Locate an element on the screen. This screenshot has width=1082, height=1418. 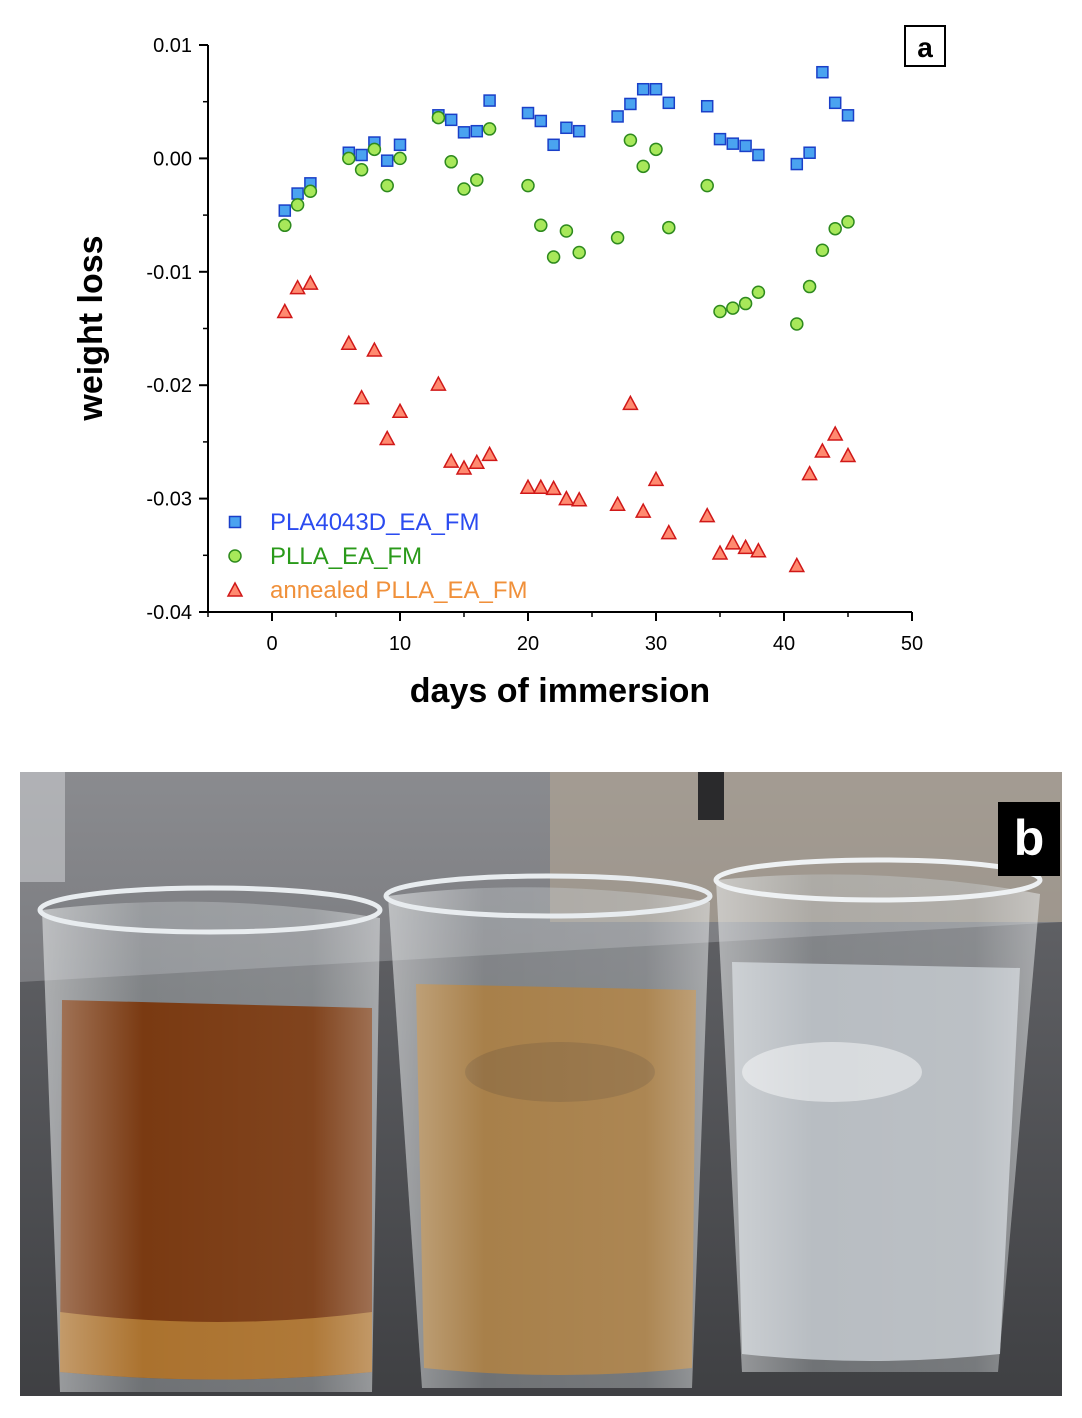
y-axis-title: weight loss is located at coordinates (91, 328).